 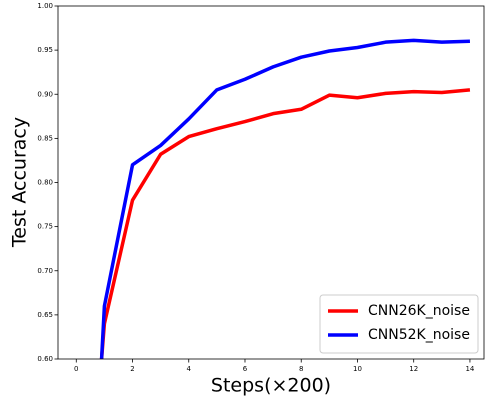 I want to click on x-tick-label: 4, so click(x=189, y=369).